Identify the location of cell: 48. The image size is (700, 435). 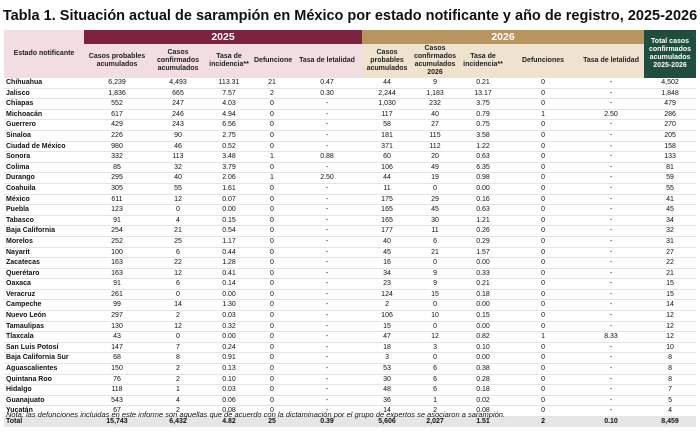
(387, 390).